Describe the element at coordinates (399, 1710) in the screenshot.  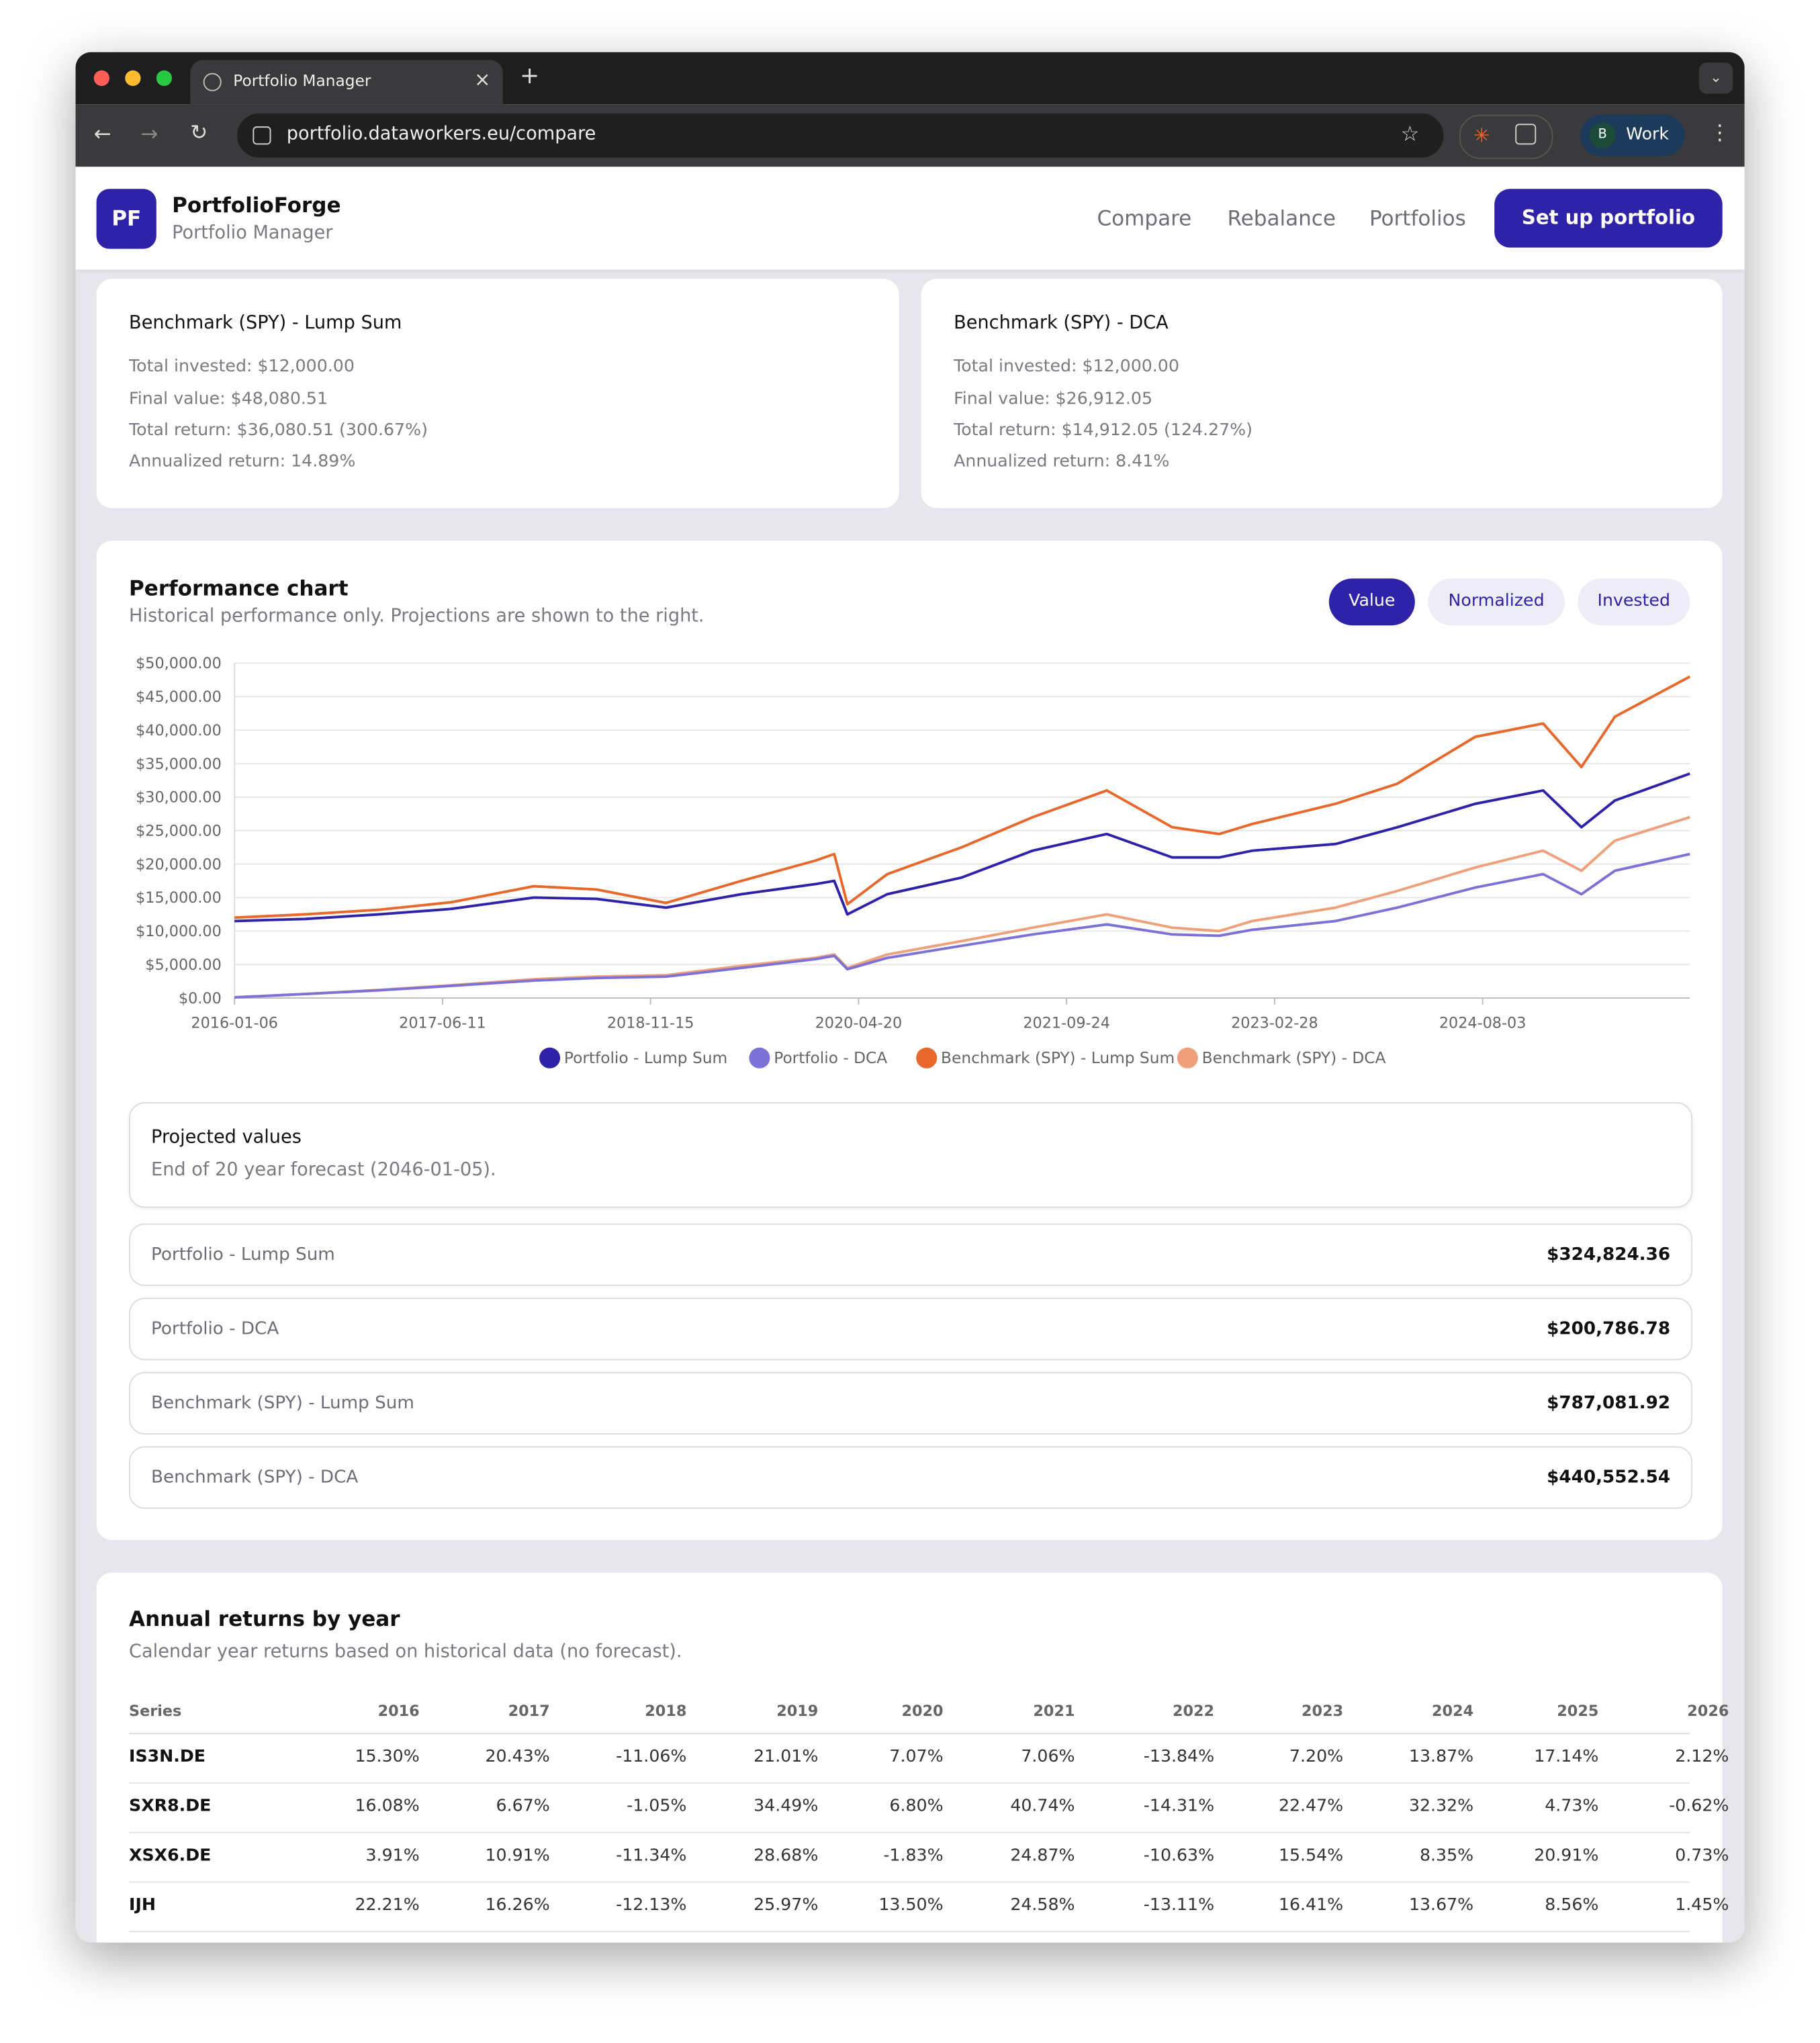
I see `column-header: 2016` at that location.